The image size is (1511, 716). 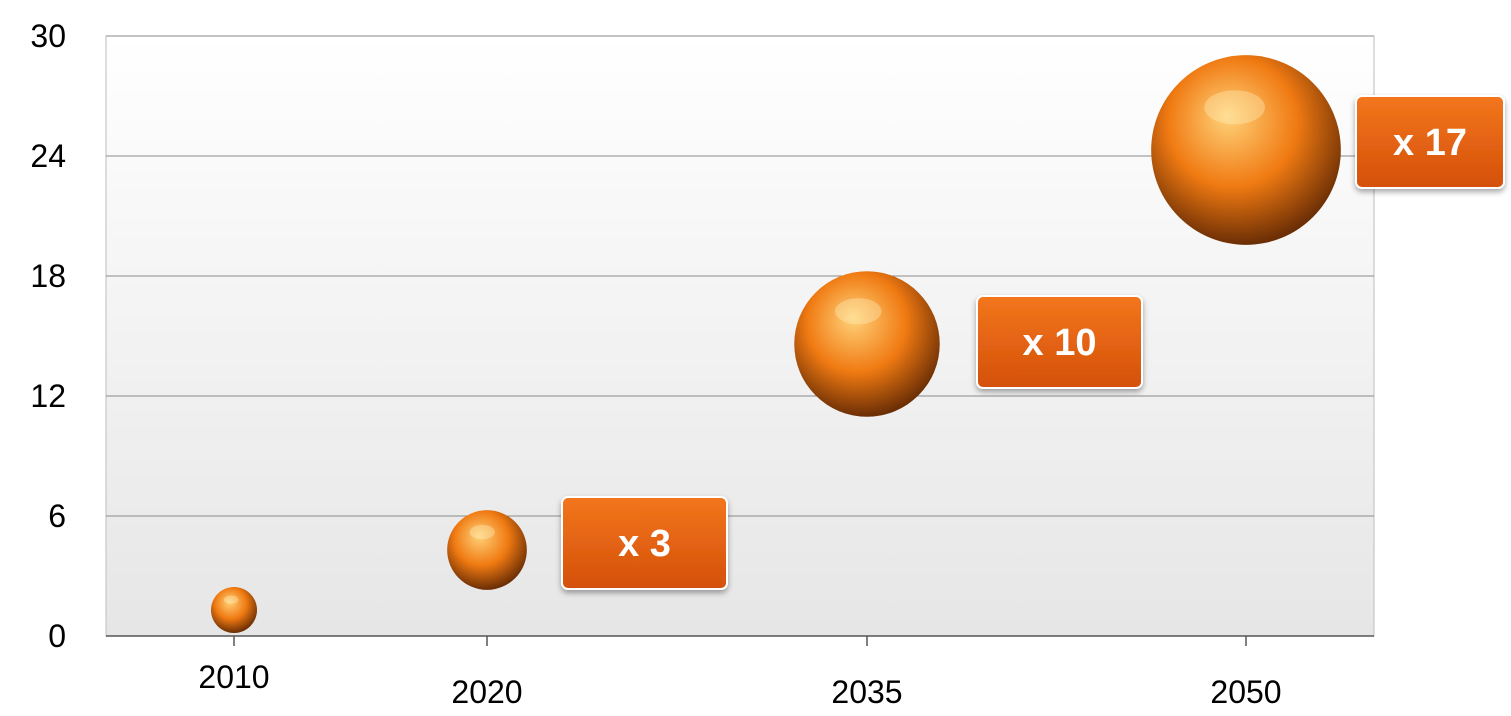 I want to click on annotation-label: x 10, so click(x=1060, y=343).